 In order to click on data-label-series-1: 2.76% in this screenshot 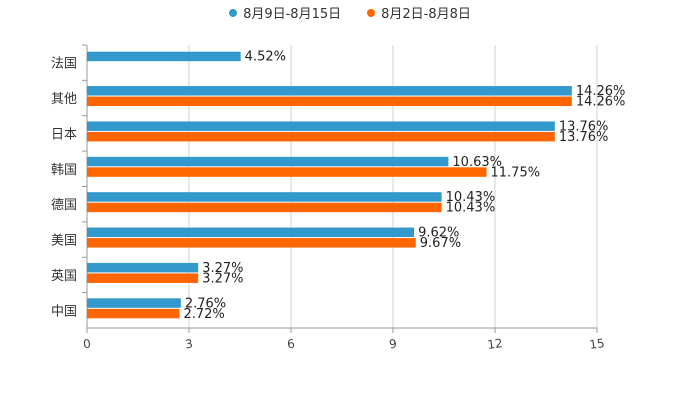, I will do `click(205, 303)`.